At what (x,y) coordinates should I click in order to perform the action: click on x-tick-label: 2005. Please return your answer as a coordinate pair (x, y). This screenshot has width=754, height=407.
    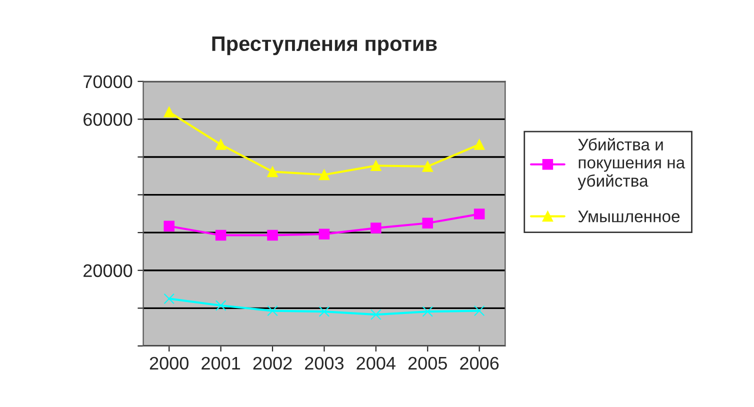
    Looking at the image, I should click on (427, 363).